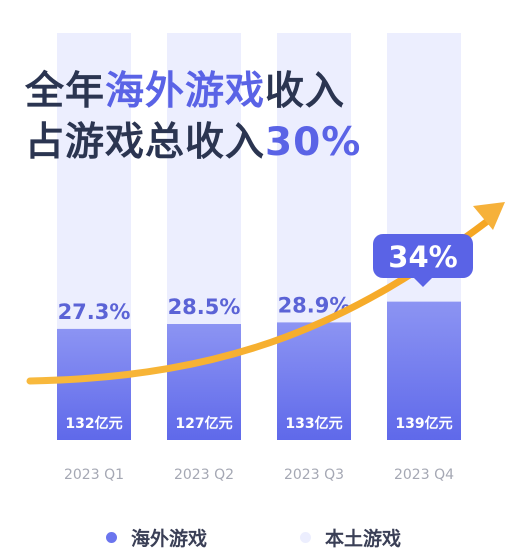 This screenshot has width=531, height=557. What do you see at coordinates (204, 475) in the screenshot?
I see `x-tick-label-2: 2023 Q2` at bounding box center [204, 475].